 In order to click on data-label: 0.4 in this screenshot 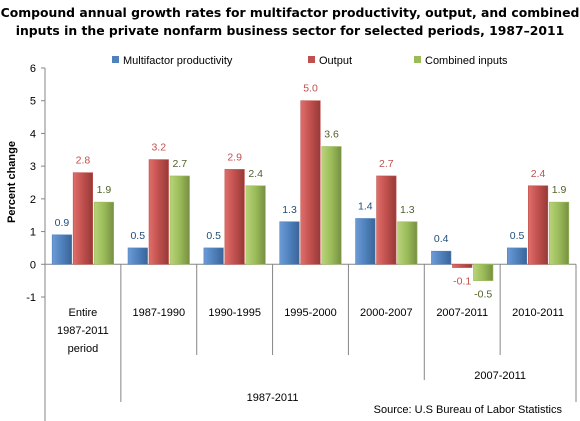, I will do `click(441, 239)`.